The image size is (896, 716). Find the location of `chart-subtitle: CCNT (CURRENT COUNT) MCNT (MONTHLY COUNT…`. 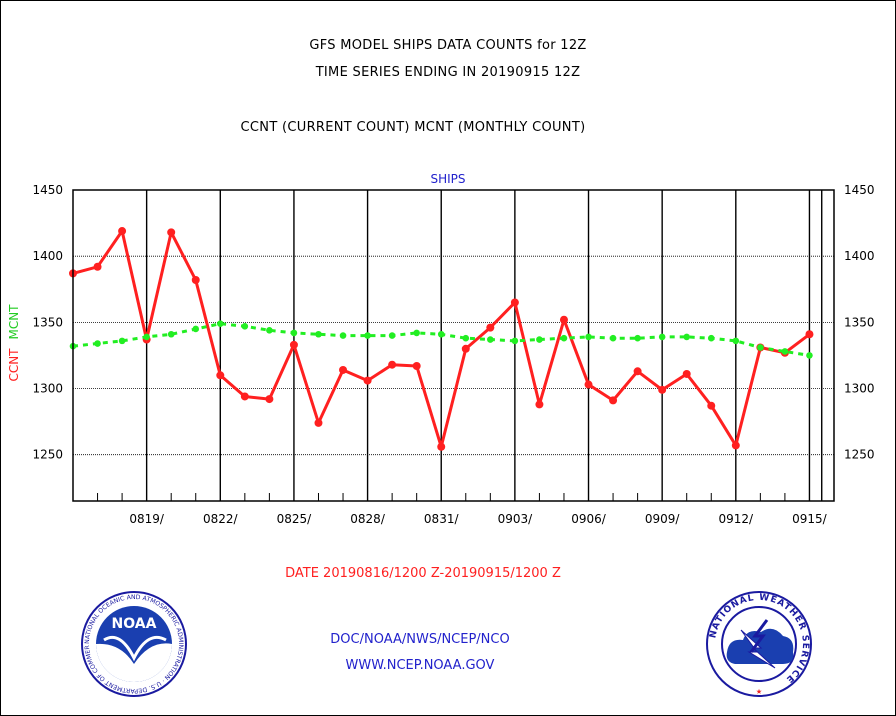

chart-subtitle: CCNT (CURRENT COUNT) MCNT (MONTHLY COUNT… is located at coordinates (413, 127).